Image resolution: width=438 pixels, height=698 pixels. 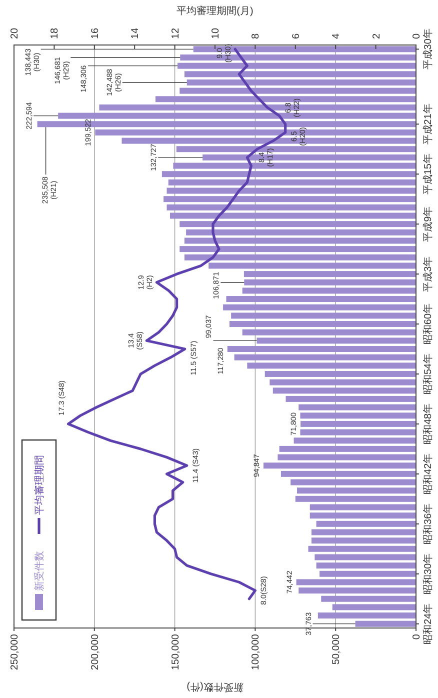 What do you see at coordinates (296, 36) in the screenshot?
I see `x2-tick-label: 6` at bounding box center [296, 36].